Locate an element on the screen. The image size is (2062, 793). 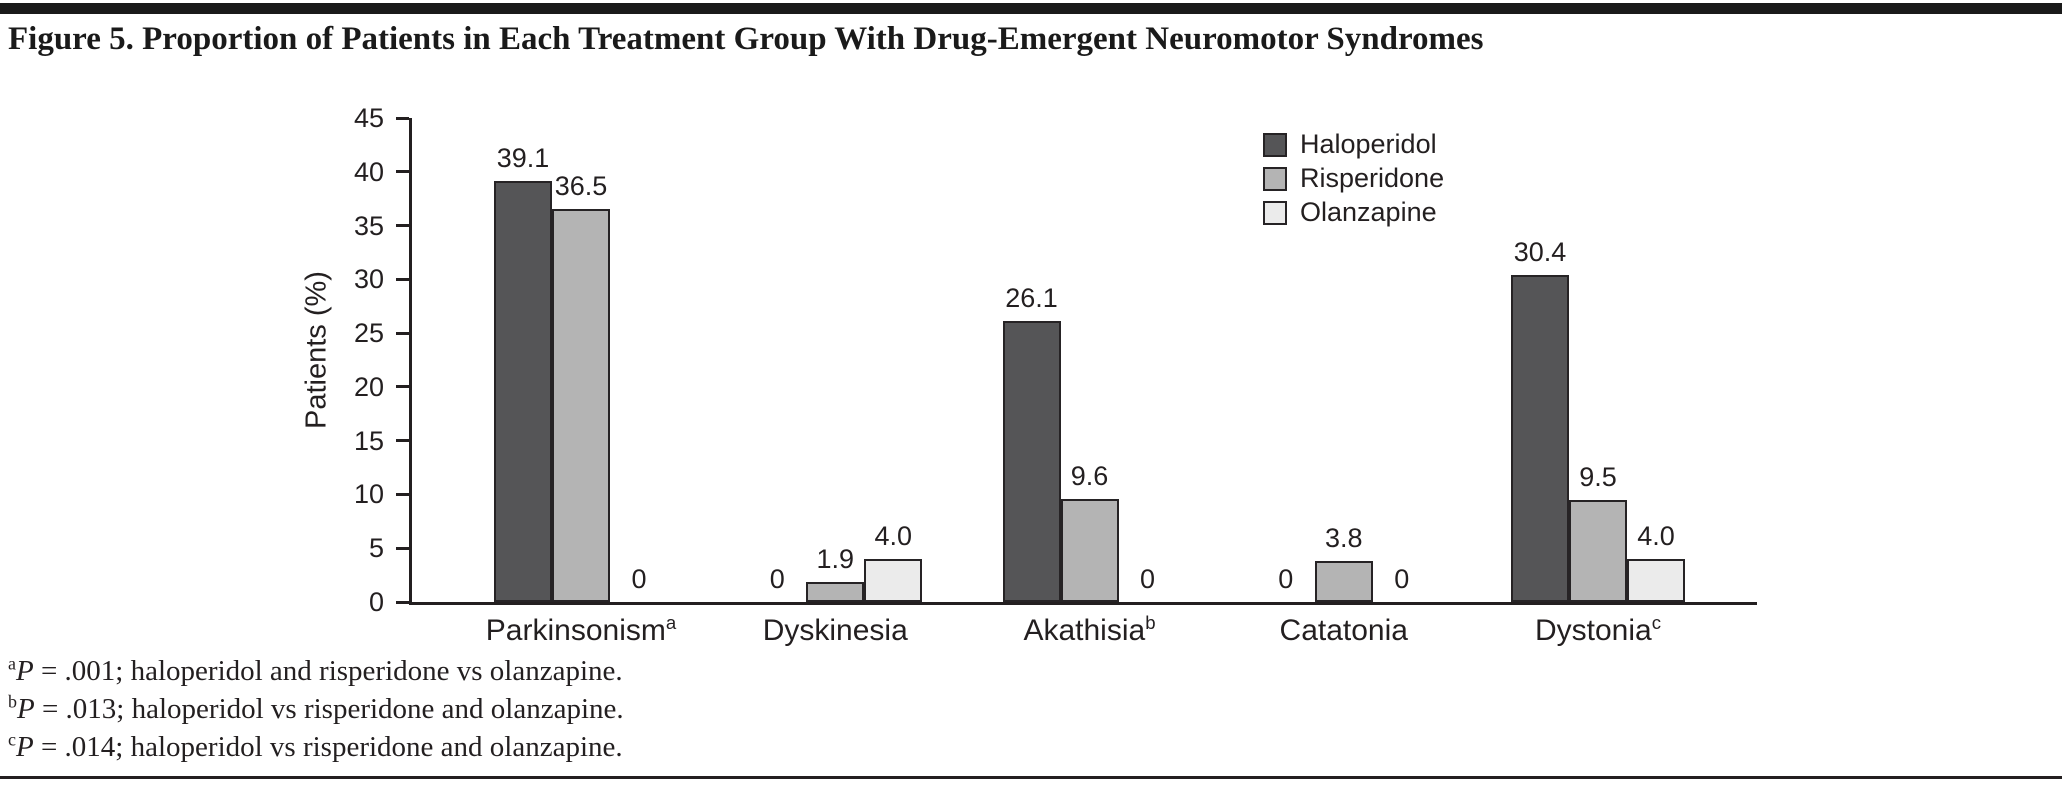
y-tick-label: 5 is located at coordinates (376, 548).